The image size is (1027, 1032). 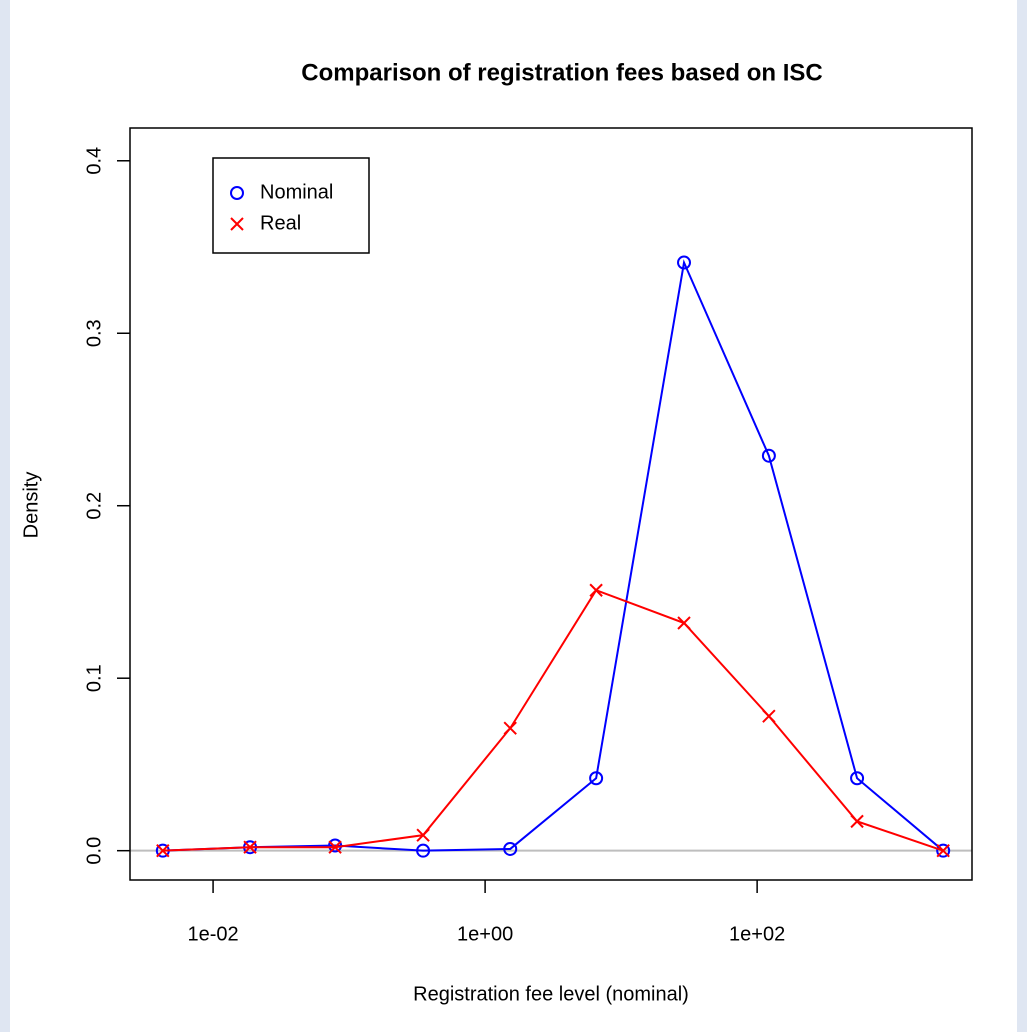 What do you see at coordinates (485, 934) in the screenshot?
I see `x-tick-label: 1e+00` at bounding box center [485, 934].